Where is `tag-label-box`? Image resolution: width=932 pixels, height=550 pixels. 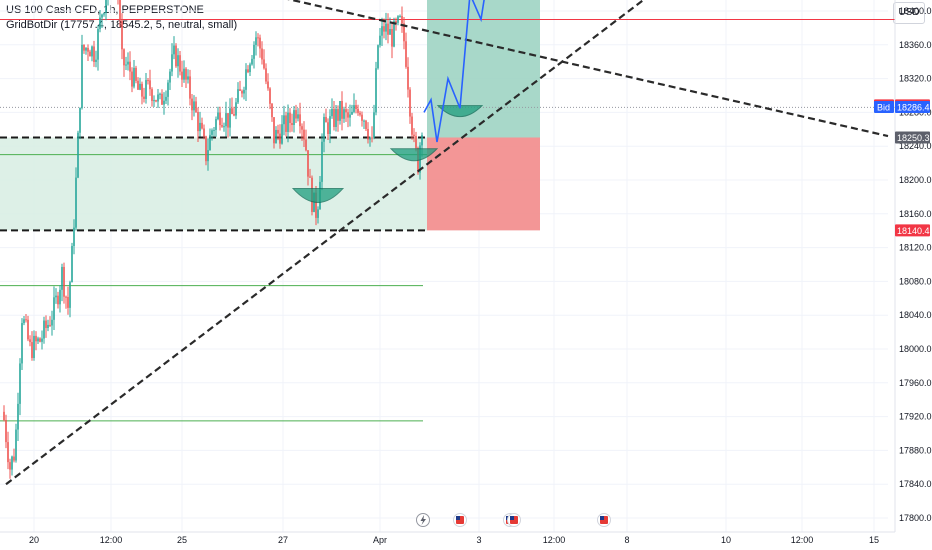 tag-label-box is located at coordinates (884, 106).